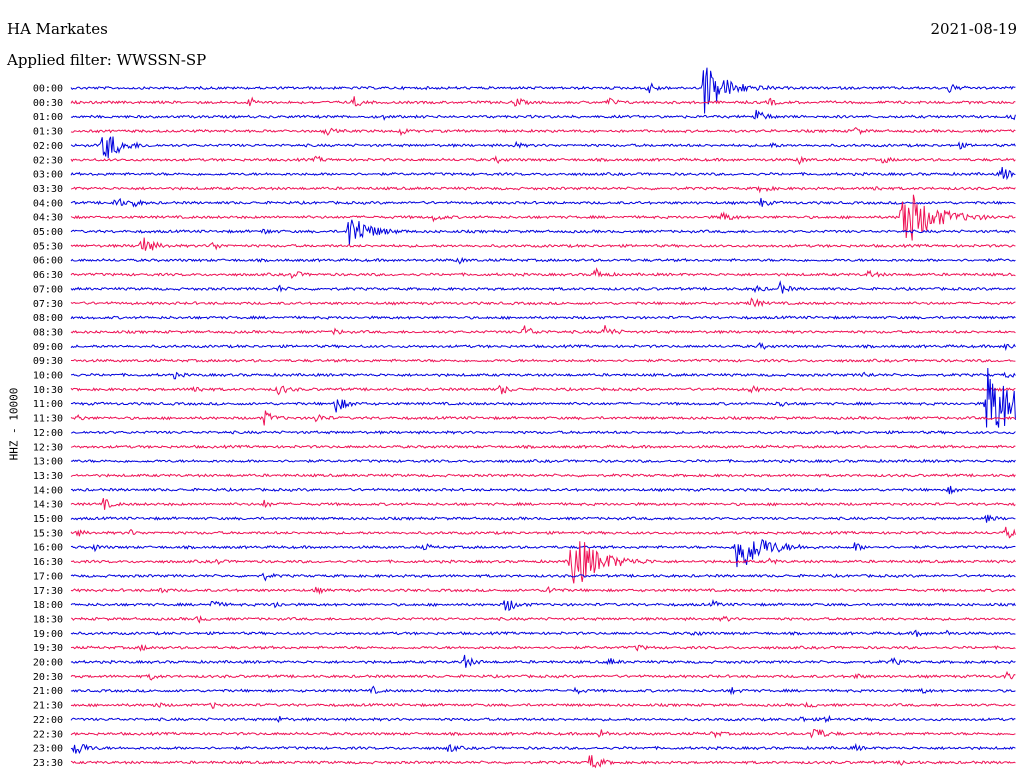  What do you see at coordinates (48, 763) in the screenshot?
I see `row-time-label: 23:30` at bounding box center [48, 763].